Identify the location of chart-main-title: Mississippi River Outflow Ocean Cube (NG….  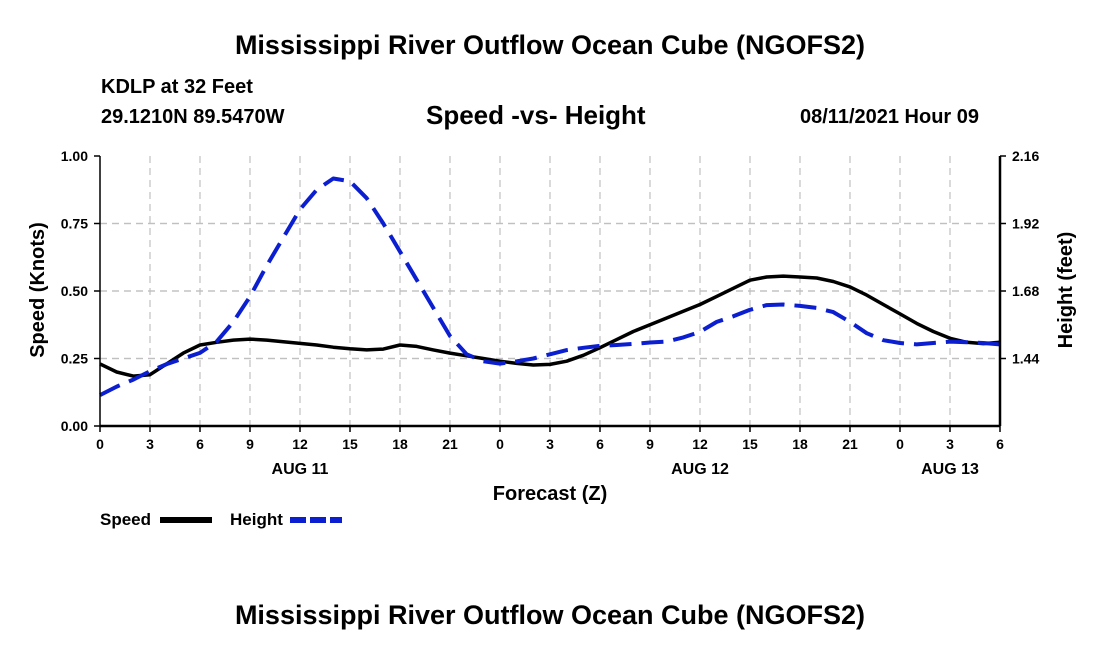
(550, 45).